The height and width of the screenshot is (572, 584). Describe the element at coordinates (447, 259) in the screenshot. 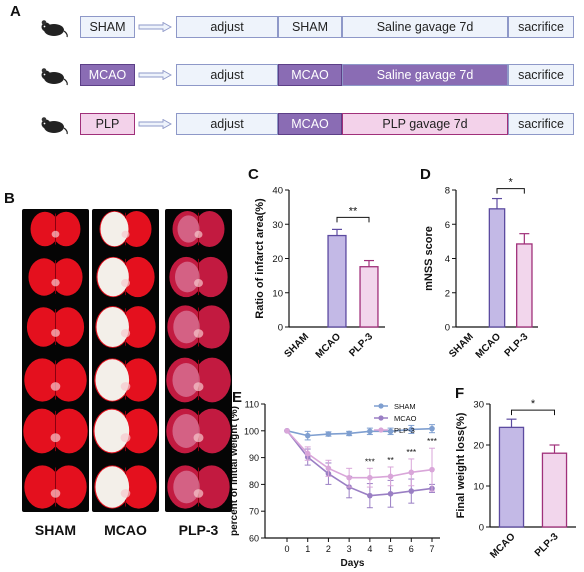

I see `y-tick-label: 4` at that location.